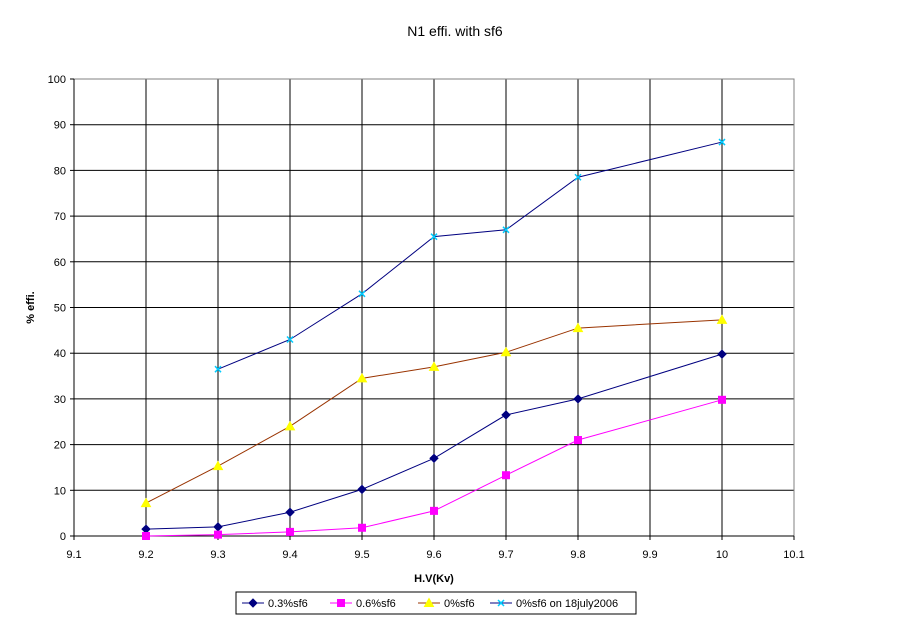 The image size is (911, 623). What do you see at coordinates (567, 604) in the screenshot?
I see `legend-label: 0%sf6 on 18july2006` at bounding box center [567, 604].